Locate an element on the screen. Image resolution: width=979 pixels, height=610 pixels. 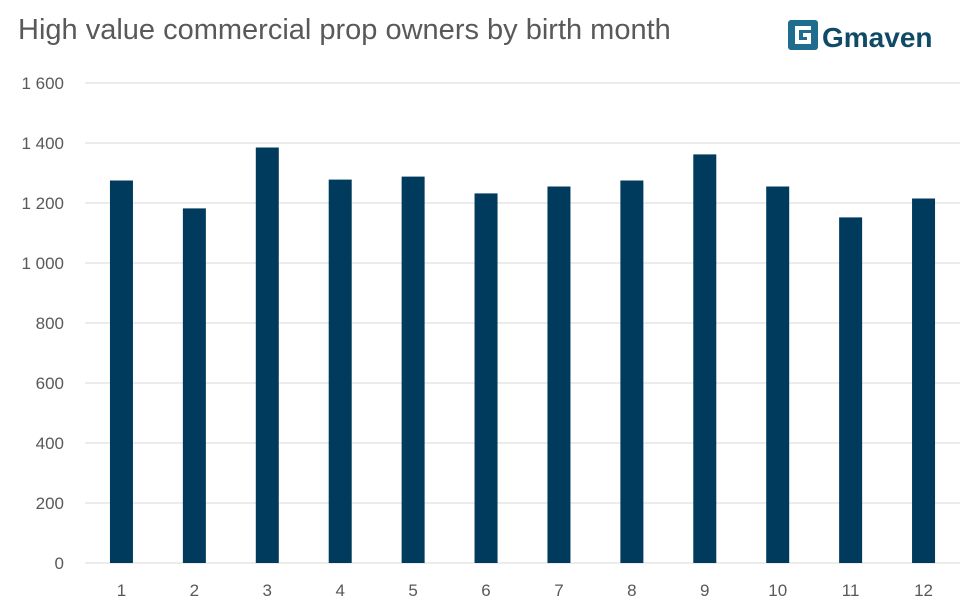
x-tick-label: 8 is located at coordinates (631, 590).